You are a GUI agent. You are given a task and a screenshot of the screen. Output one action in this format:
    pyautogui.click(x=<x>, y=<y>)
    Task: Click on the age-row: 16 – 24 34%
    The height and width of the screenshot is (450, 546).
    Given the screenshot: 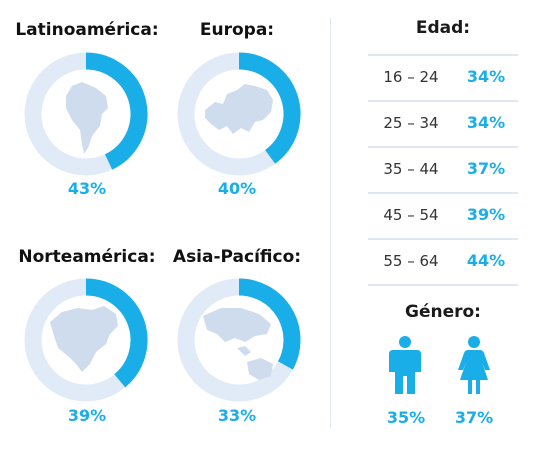 What is the action you would take?
    pyautogui.click(x=443, y=78)
    